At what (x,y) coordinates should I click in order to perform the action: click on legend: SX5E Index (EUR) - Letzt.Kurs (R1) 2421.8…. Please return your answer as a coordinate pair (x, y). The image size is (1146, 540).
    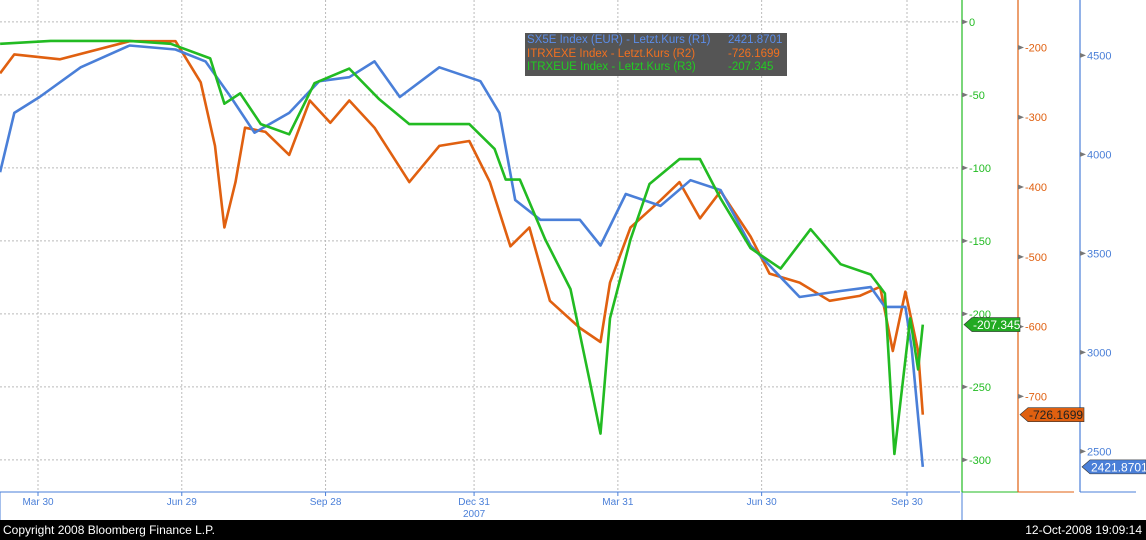
    Looking at the image, I should click on (656, 54).